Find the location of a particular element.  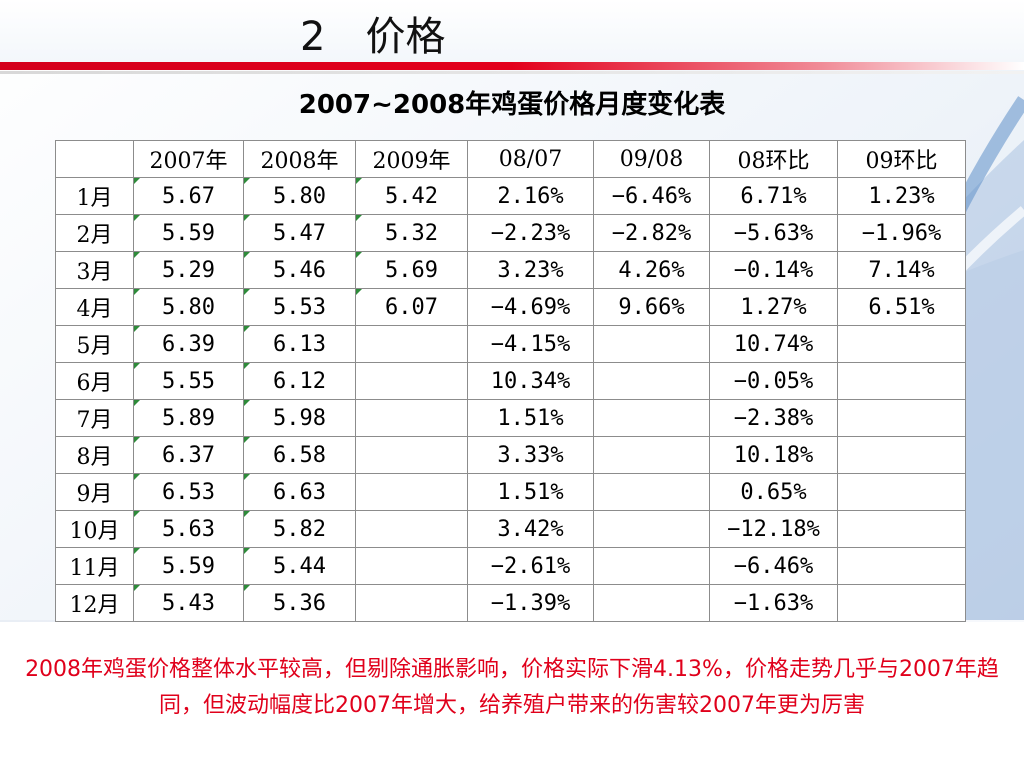

value-cell: 1.27% is located at coordinates (773, 307).